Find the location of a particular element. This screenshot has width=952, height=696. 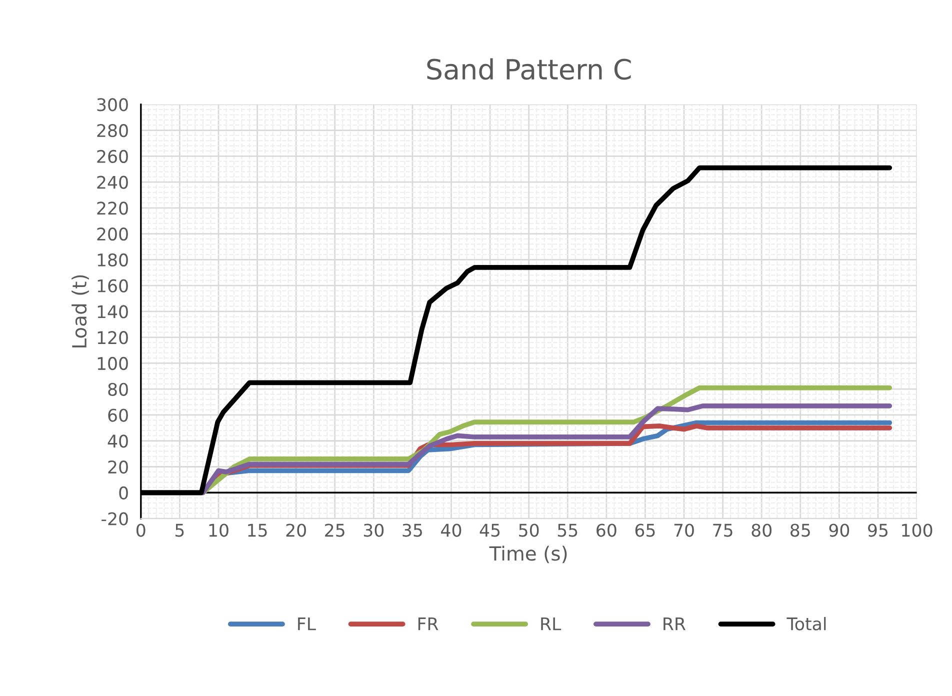

y-tick-label: 300 is located at coordinates (112, 105).